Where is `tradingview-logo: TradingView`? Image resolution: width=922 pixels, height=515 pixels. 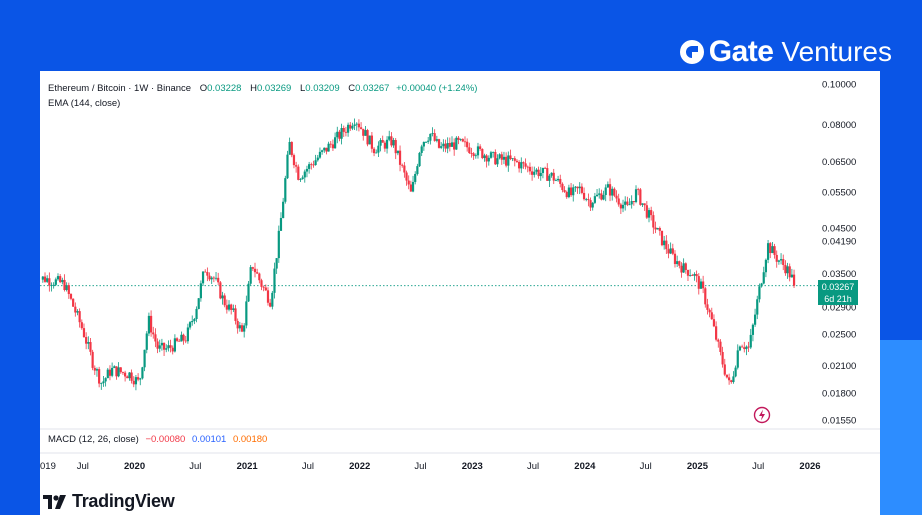
tradingview-logo: TradingView is located at coordinates (109, 501).